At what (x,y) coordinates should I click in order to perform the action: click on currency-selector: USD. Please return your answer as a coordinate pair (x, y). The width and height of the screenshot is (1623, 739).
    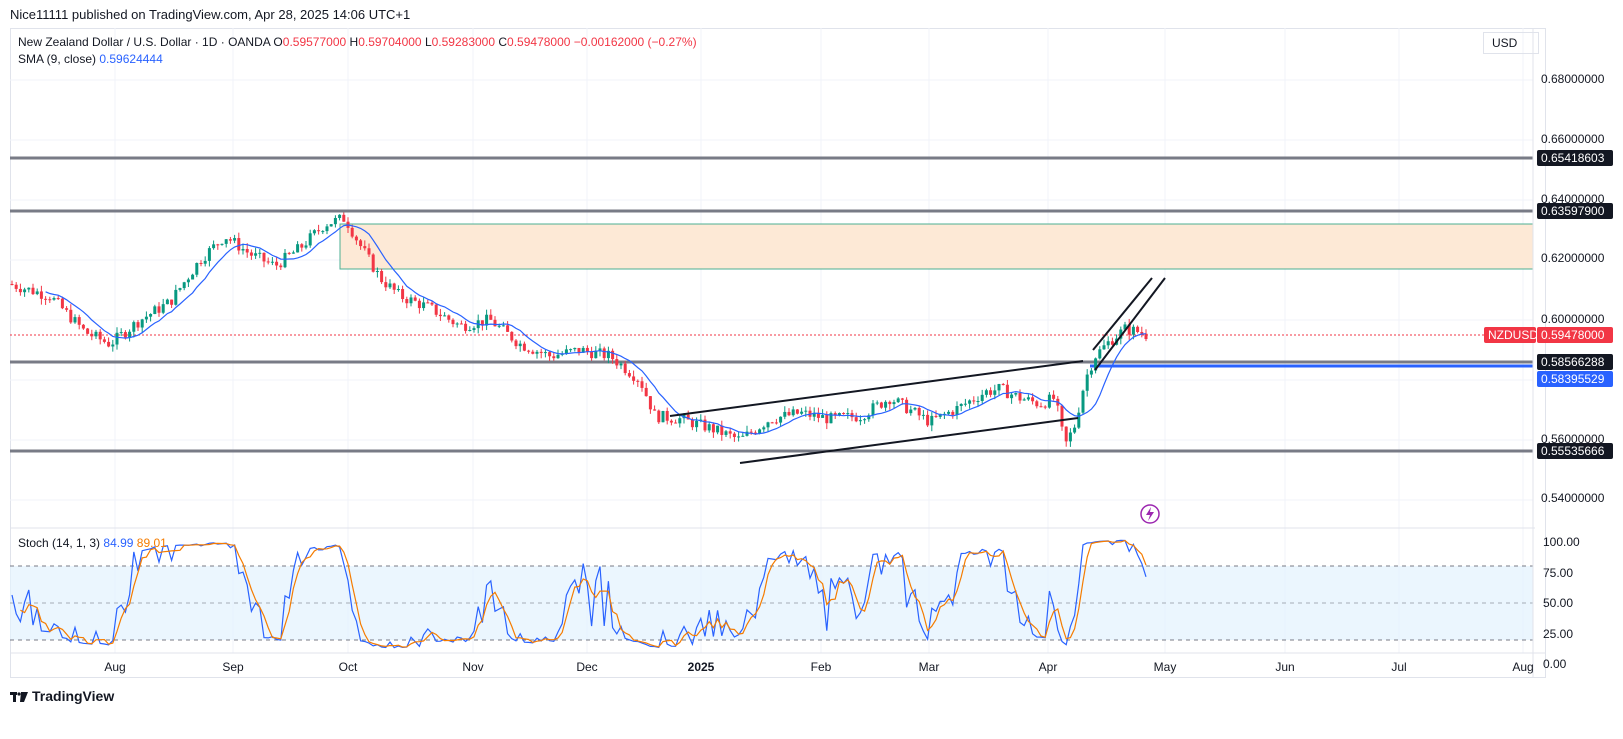
    Looking at the image, I should click on (1511, 43).